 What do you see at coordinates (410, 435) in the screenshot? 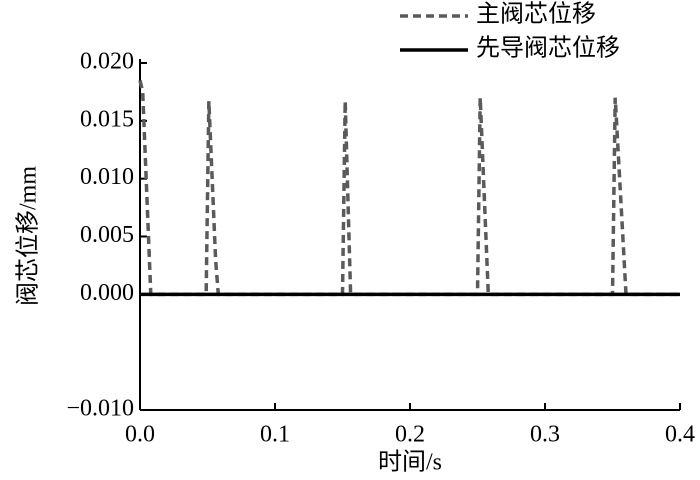
I see `x-tick-label: 0.2` at bounding box center [410, 435].